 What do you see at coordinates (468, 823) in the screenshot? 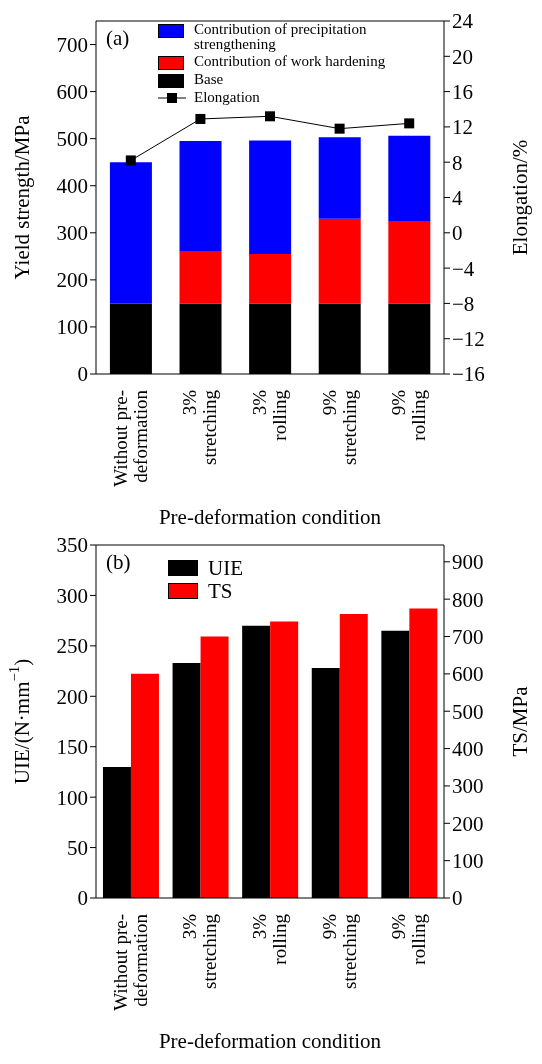
I see `y2-tick-label: 200` at bounding box center [468, 823].